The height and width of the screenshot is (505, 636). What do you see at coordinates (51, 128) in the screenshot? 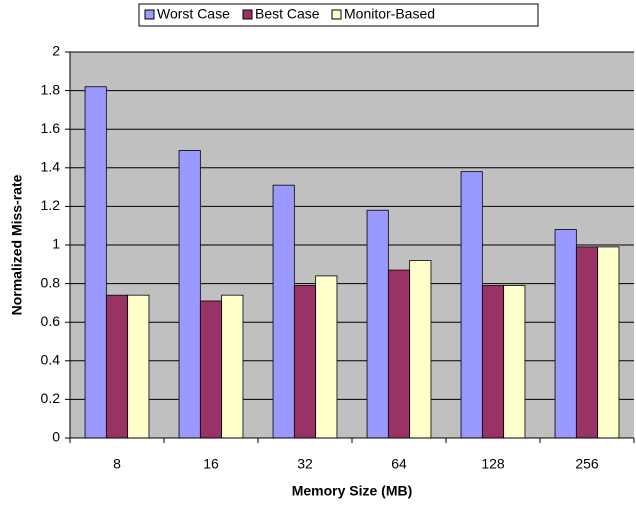
I see `y-tick-label: 1.6` at bounding box center [51, 128].